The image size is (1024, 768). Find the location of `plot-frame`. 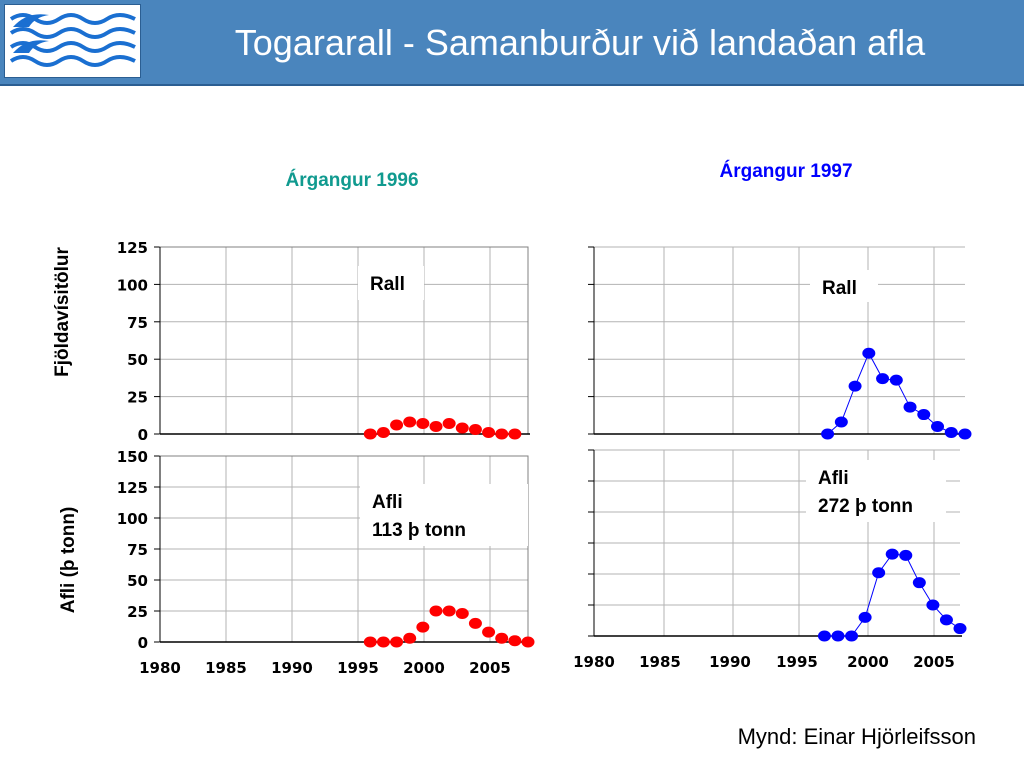

plot-frame is located at coordinates (344, 340).